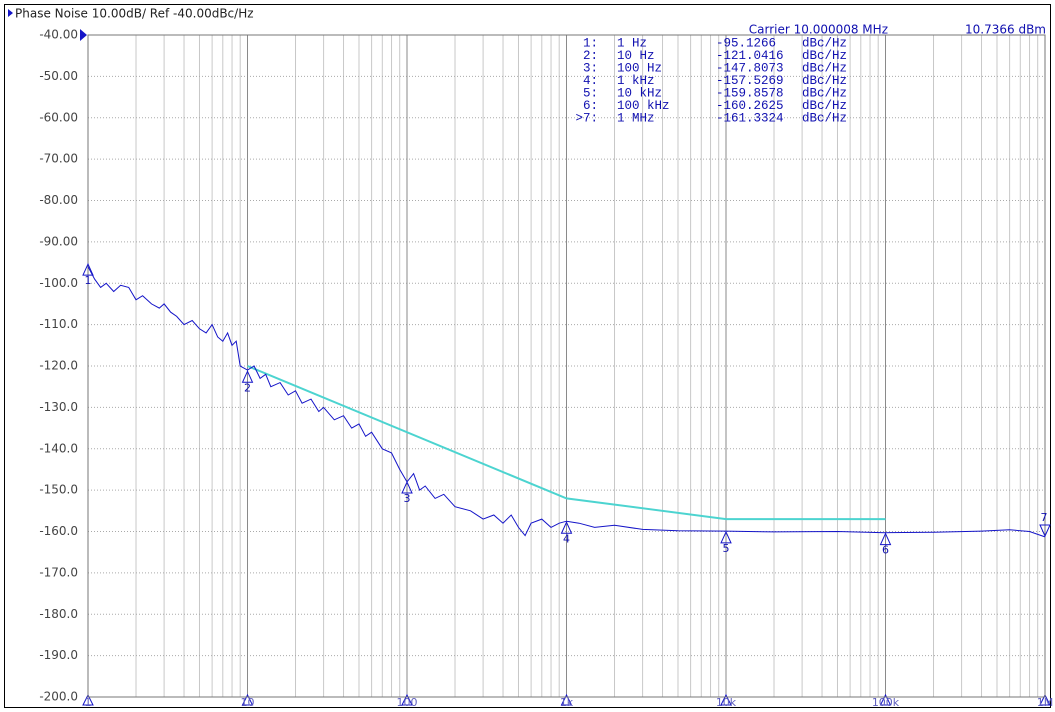 This screenshot has height=712, width=1055. What do you see at coordinates (247, 387) in the screenshot?
I see `marker-id: 2` at bounding box center [247, 387].